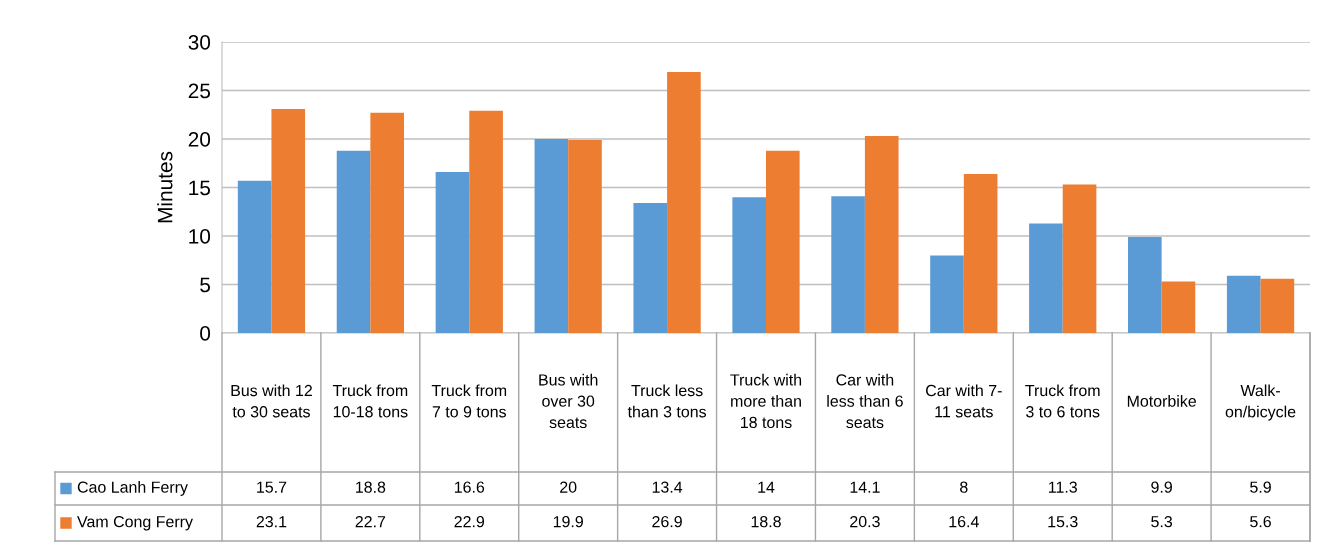 This screenshot has width=1328, height=548. Describe the element at coordinates (766, 401) in the screenshot. I see `x-tick-label: Truck with more than 18 tons` at that location.